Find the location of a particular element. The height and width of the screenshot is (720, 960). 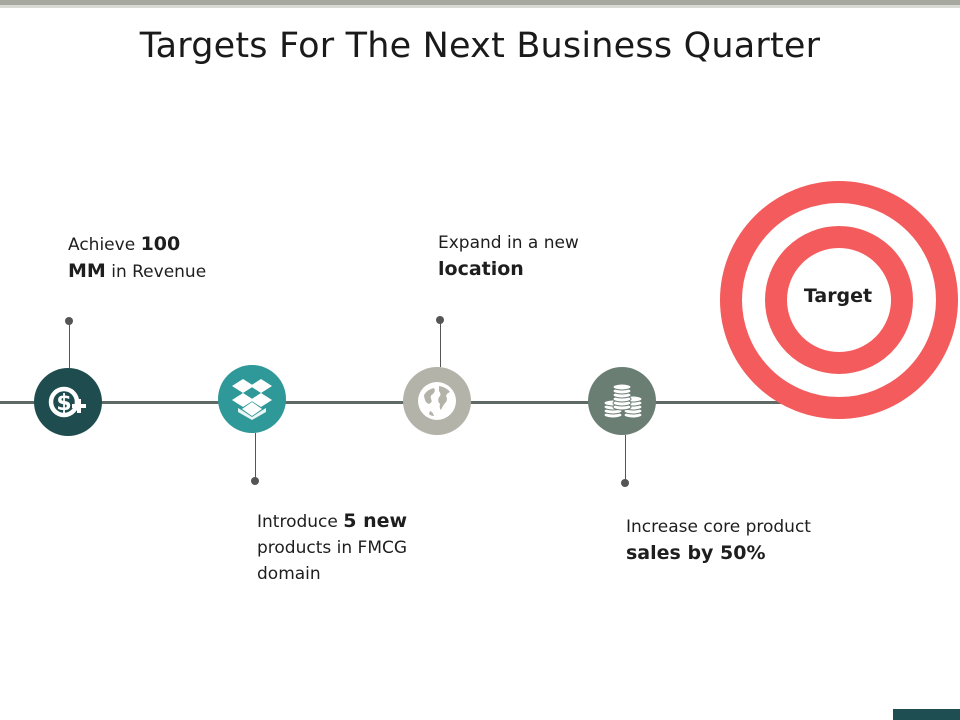

milestone-1-node: $ is located at coordinates (68, 402).